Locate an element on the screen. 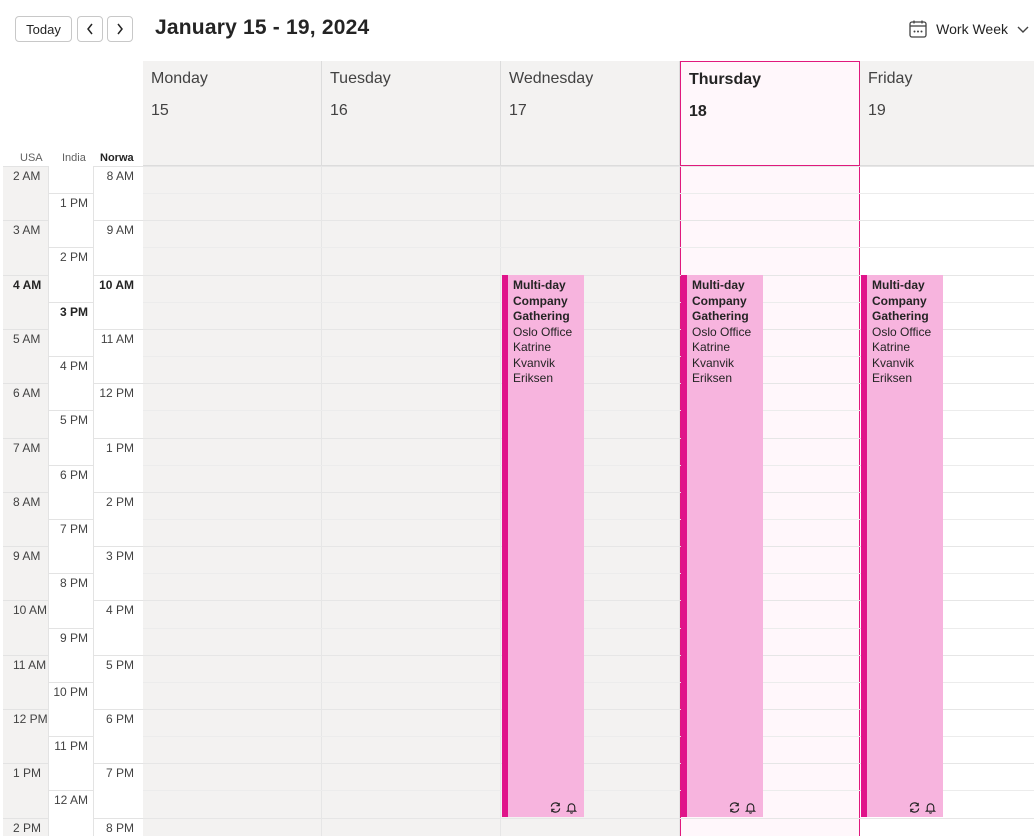  time-label-india: 10 PM is located at coordinates (70, 691).